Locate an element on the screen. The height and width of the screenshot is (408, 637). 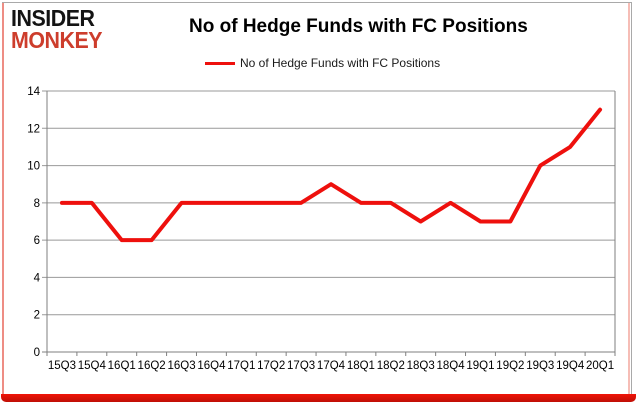
x-axis-tick-label: 19Q4 is located at coordinates (570, 366).